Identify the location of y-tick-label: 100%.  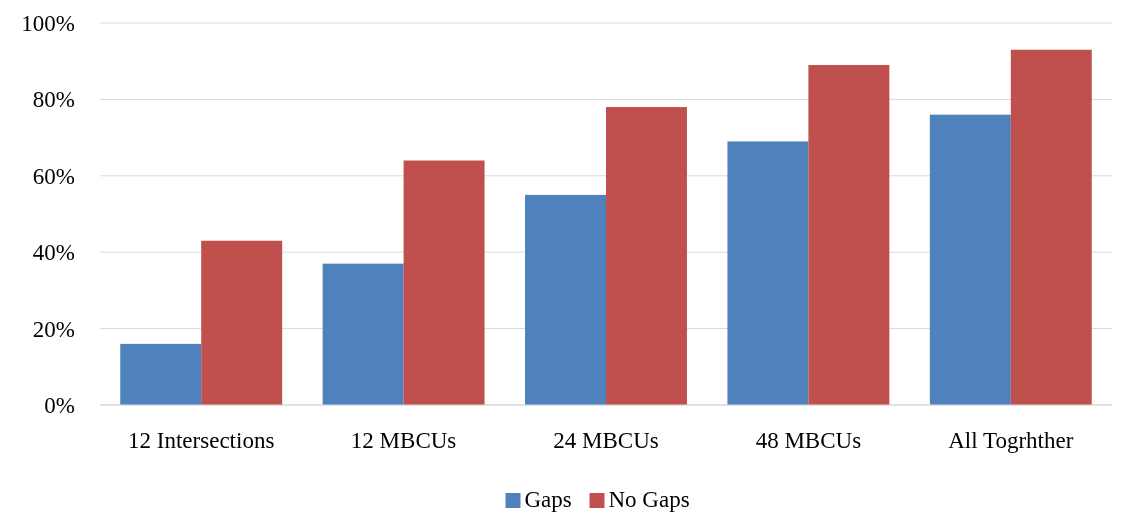
(48, 24).